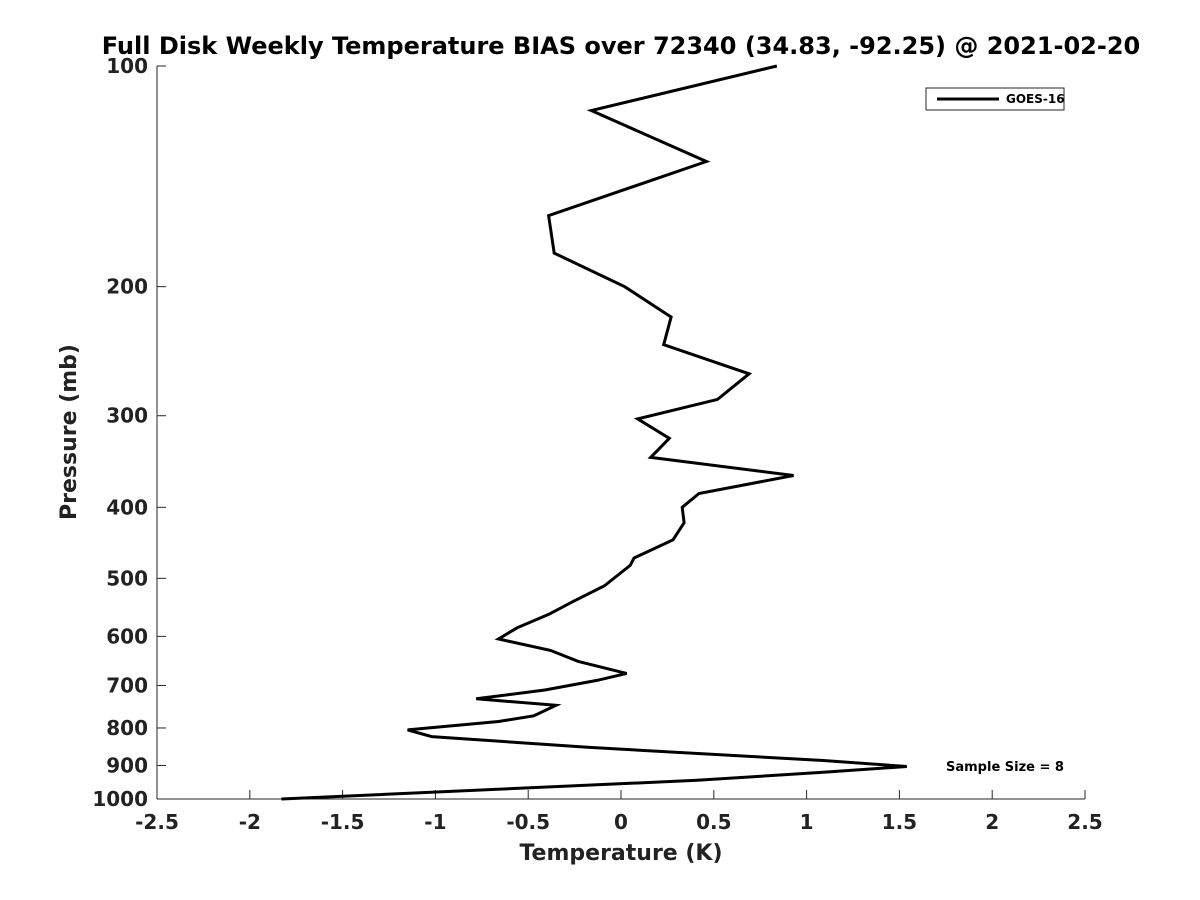 The width and height of the screenshot is (1200, 900). I want to click on y-tick-label: 900, so click(127, 765).